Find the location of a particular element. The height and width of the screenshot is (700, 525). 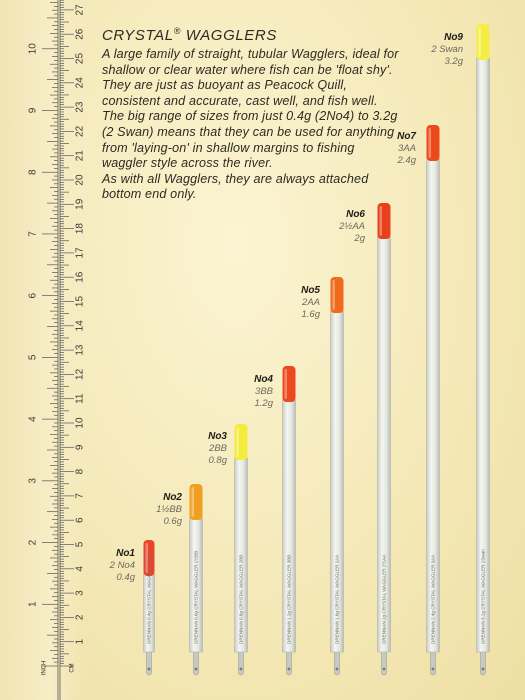

cm-number: 22 is located at coordinates (80, 131).